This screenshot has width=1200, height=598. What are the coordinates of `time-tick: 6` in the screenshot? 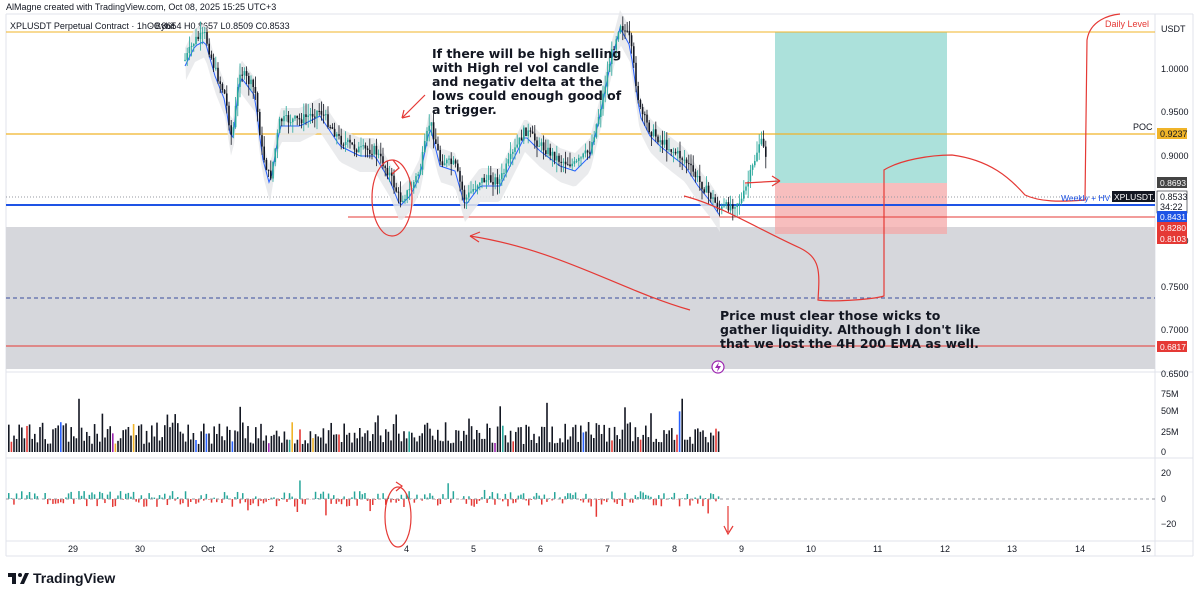 It's located at (540, 549).